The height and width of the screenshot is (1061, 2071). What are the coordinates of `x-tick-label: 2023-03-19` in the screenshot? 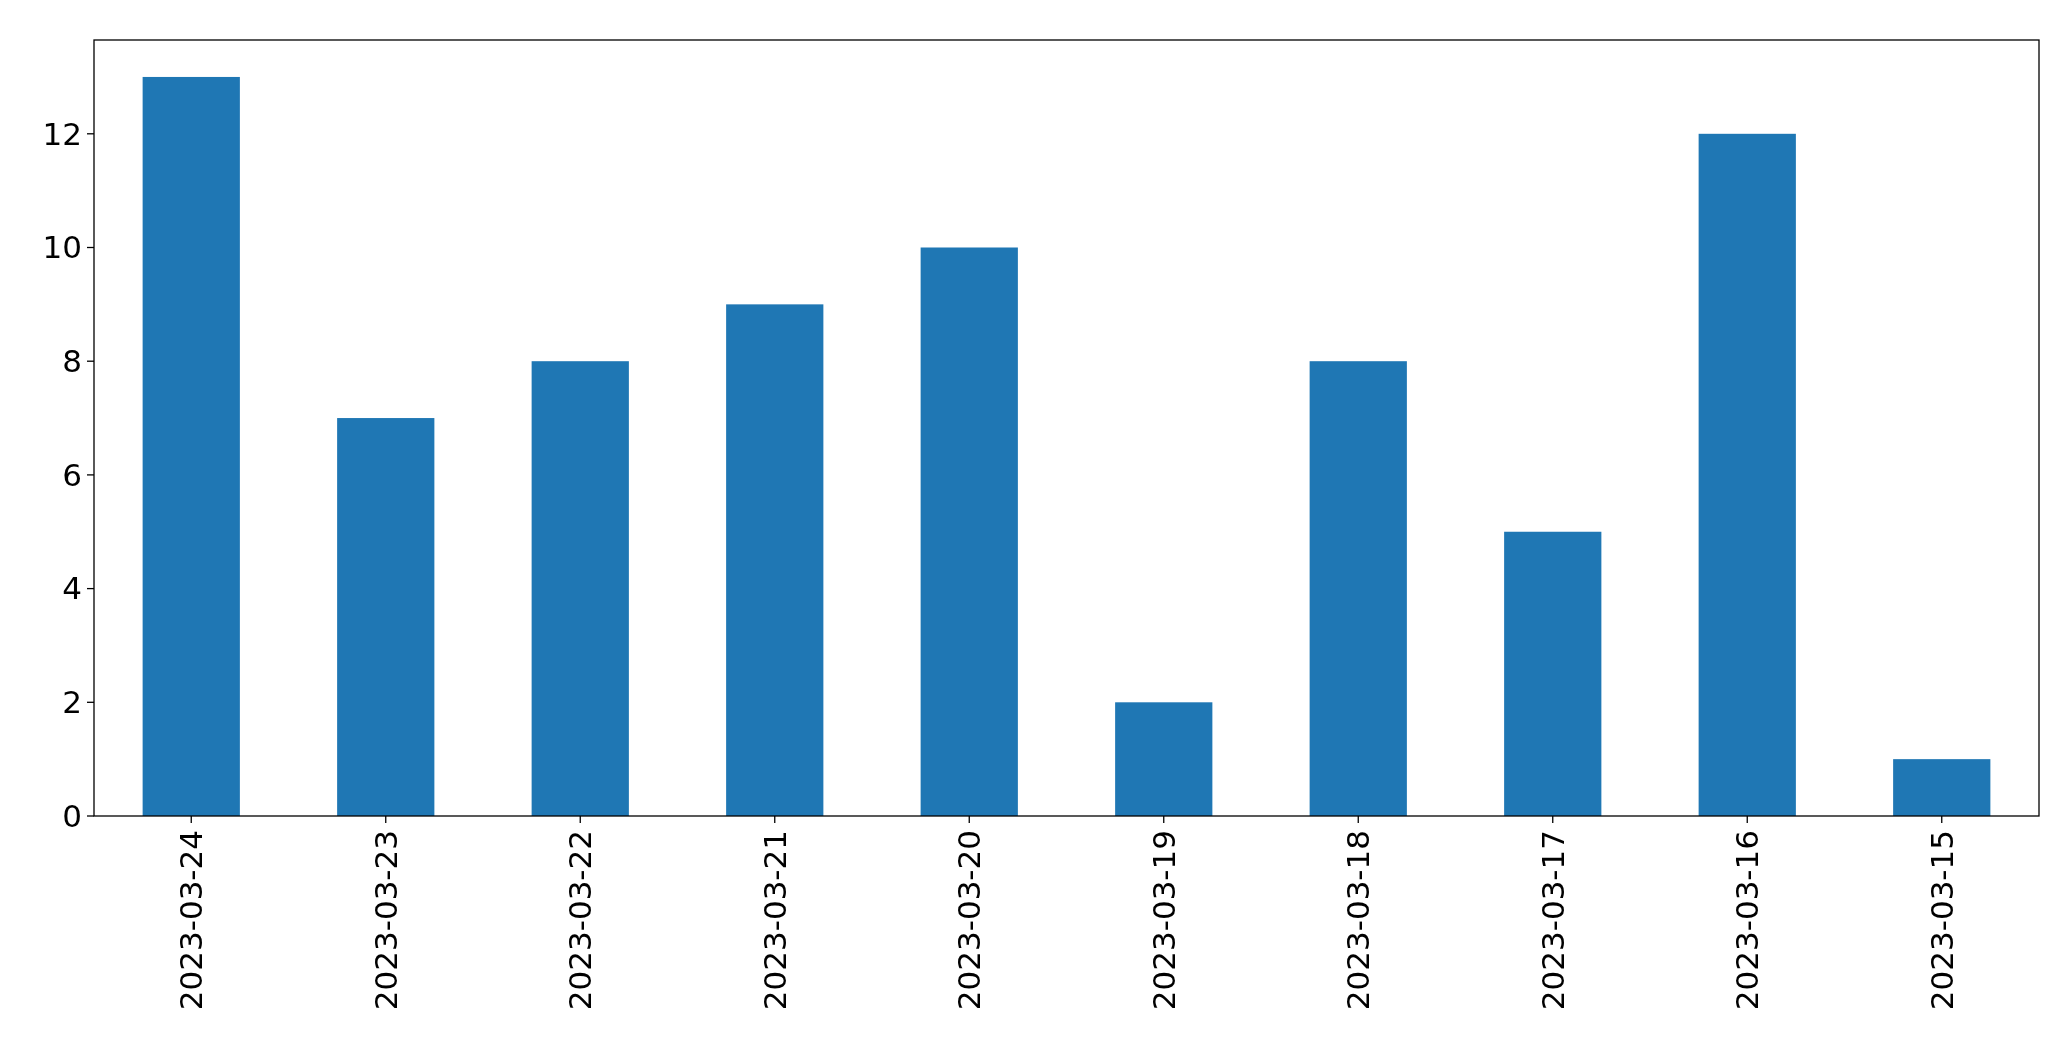 It's located at (1163, 920).